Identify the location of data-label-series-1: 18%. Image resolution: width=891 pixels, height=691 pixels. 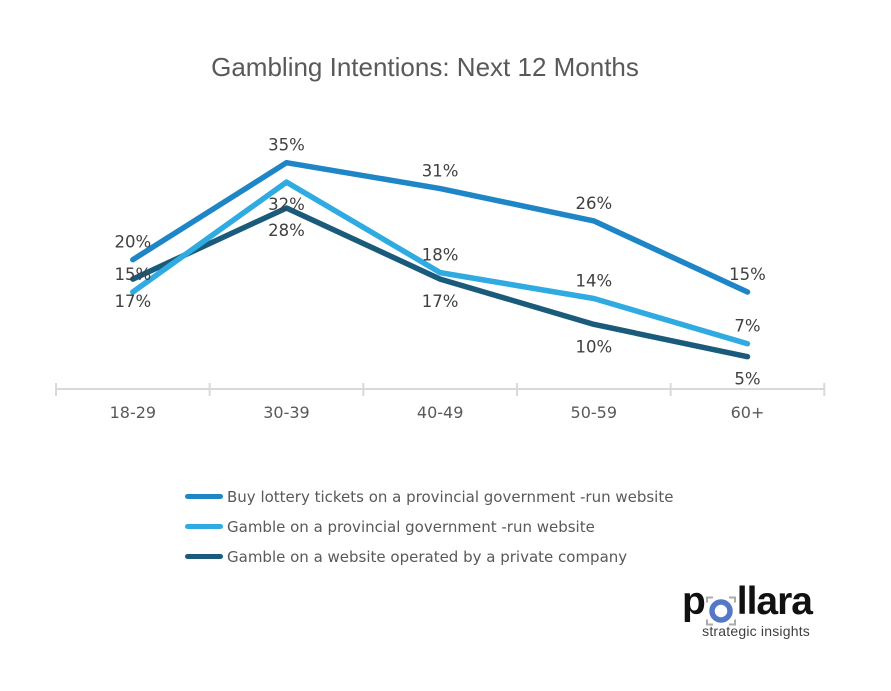
(440, 255).